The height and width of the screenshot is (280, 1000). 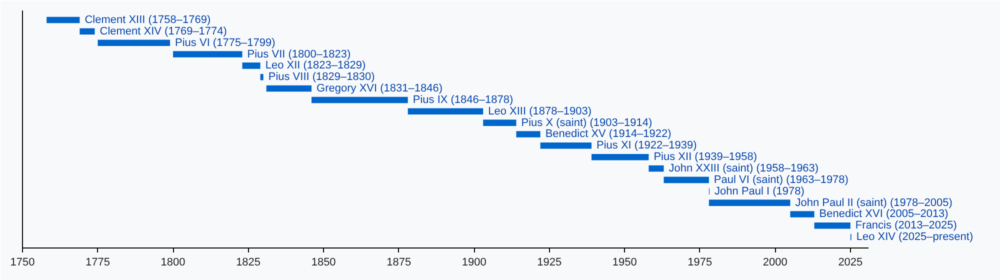 I want to click on x-tick-label: 1775, so click(x=98, y=262).